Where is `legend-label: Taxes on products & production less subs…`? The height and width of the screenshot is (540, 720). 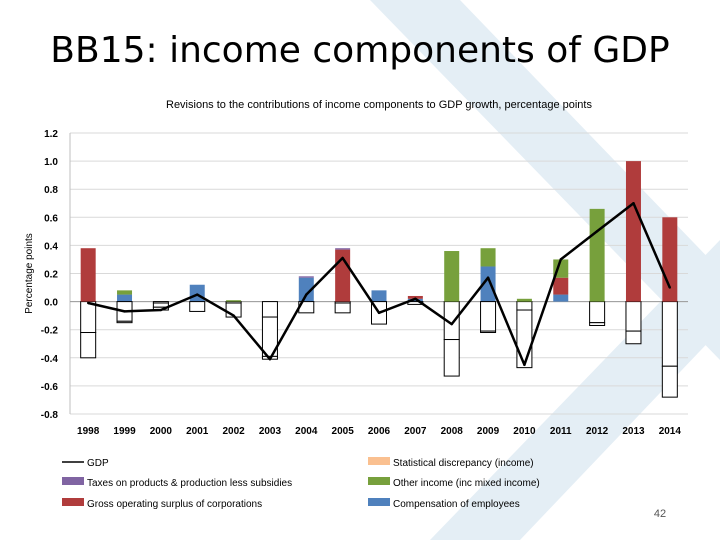 legend-label: Taxes on products & production less subs… is located at coordinates (189, 483).